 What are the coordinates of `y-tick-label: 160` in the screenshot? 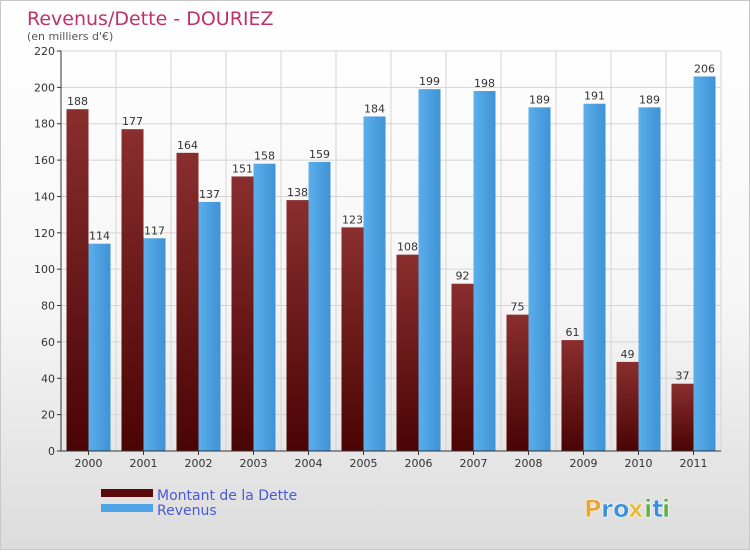 It's located at (44, 160).